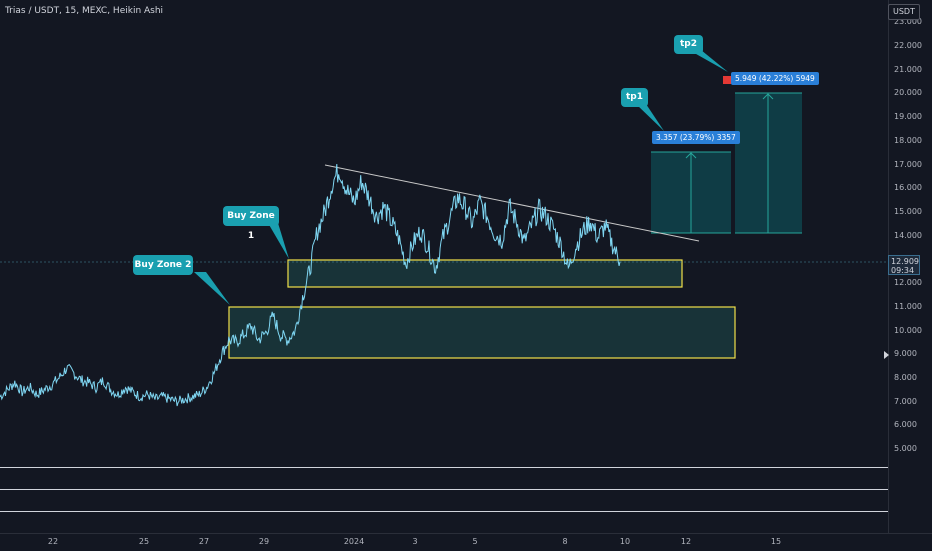 This screenshot has height=551, width=932. I want to click on price-label: 6.000, so click(905, 424).